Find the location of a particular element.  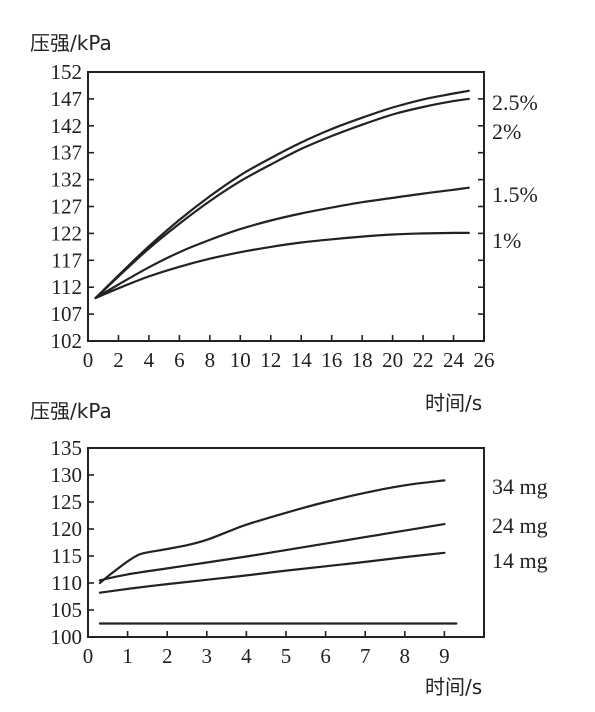

series-label: 1.5% is located at coordinates (515, 194).